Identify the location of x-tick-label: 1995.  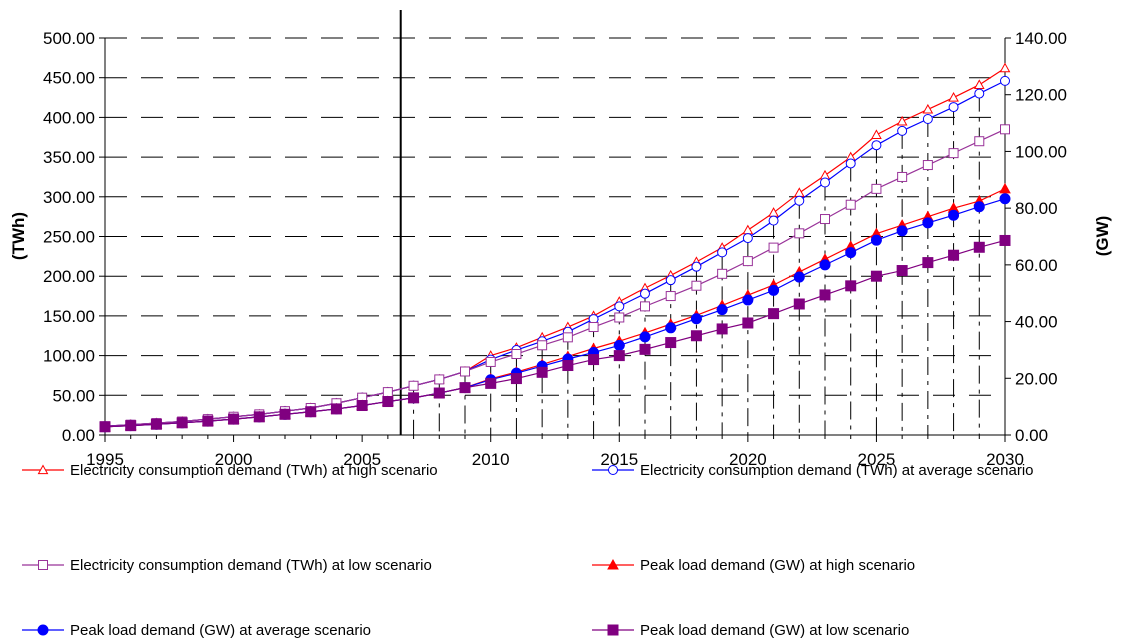
(105, 459).